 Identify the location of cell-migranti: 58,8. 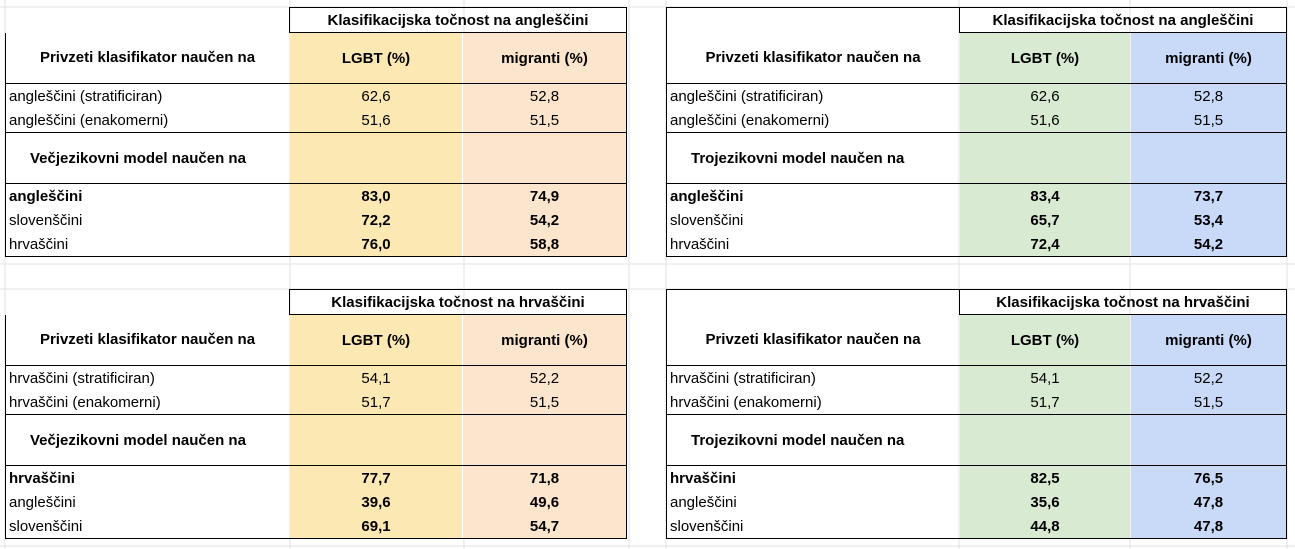
(544, 244).